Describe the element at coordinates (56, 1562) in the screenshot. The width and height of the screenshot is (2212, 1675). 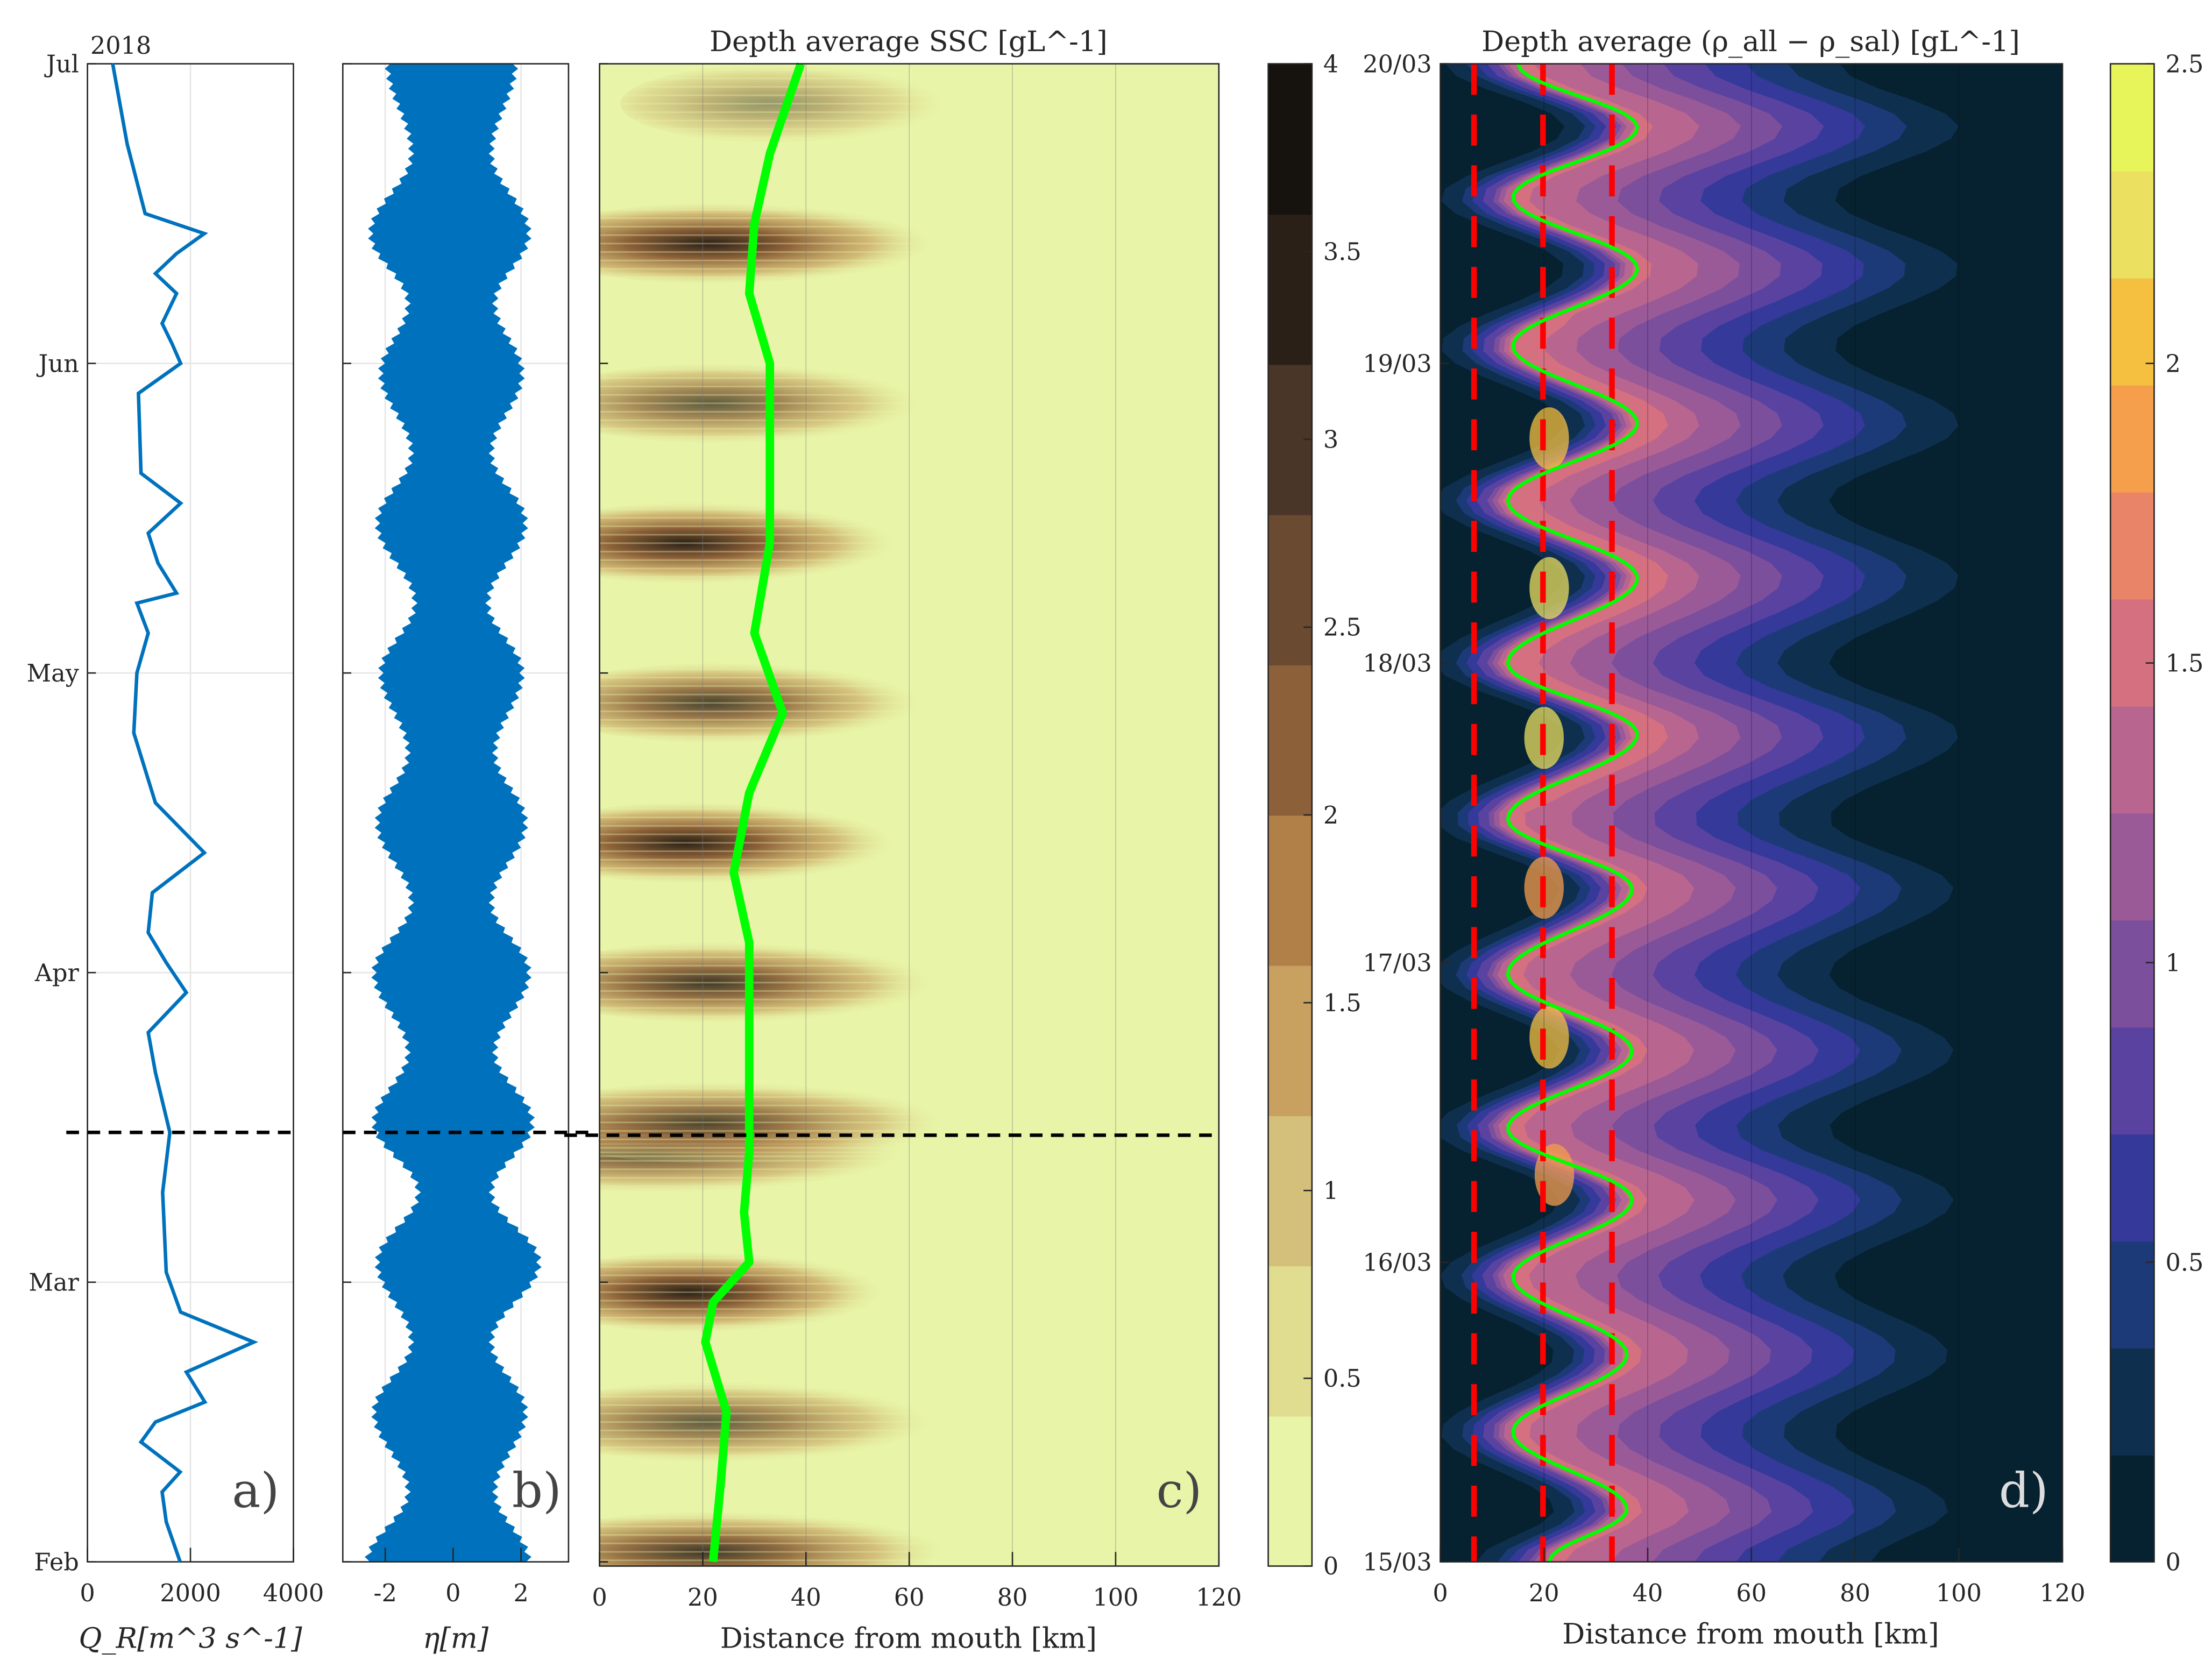
I see `y-tick-label: Feb` at that location.